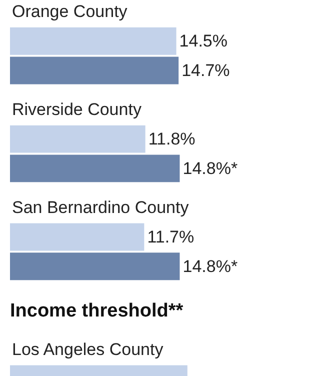  Describe the element at coordinates (88, 349) in the screenshot. I see `y-tick-label: Los Angeles County` at that location.